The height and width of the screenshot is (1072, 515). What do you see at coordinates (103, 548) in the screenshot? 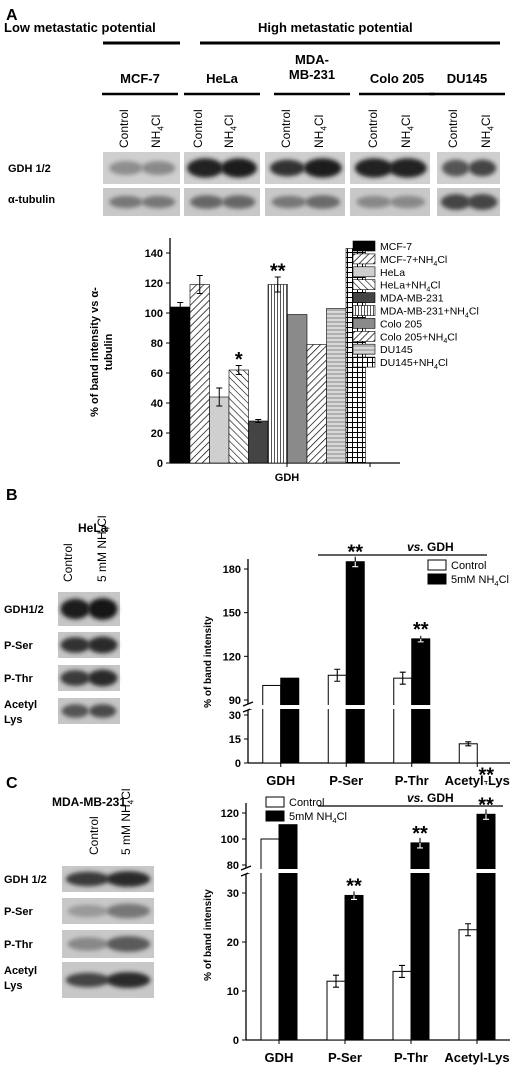
I see `lane-label: 5 mM NH4Cl` at bounding box center [103, 548].